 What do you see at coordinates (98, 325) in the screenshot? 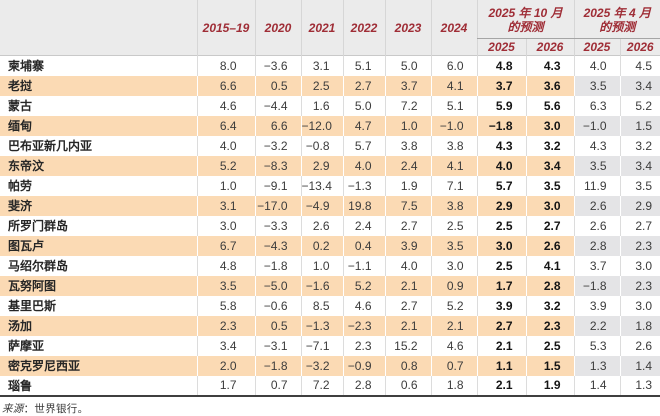
I see `economy-name: 汤加` at bounding box center [98, 325].